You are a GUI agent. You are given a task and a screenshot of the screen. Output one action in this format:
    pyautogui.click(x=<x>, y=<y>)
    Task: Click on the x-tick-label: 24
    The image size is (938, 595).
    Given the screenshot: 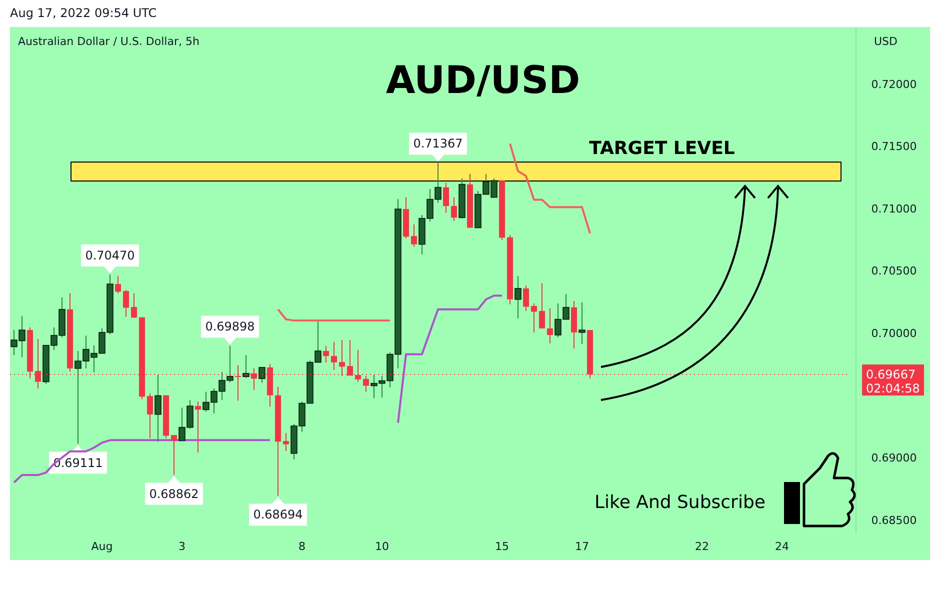 What is the action you would take?
    pyautogui.click(x=782, y=546)
    